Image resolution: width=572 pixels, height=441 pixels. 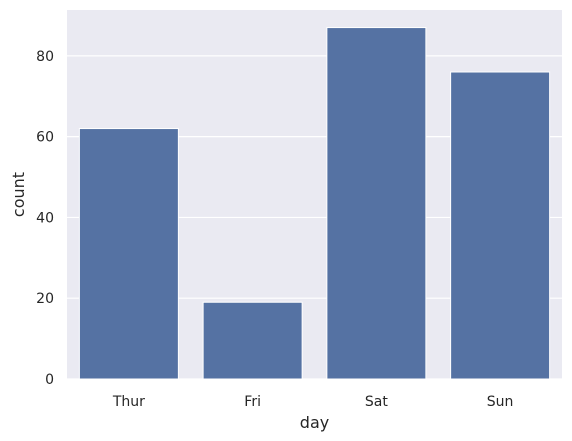 I want to click on x-axis-label: day, so click(x=314, y=422).